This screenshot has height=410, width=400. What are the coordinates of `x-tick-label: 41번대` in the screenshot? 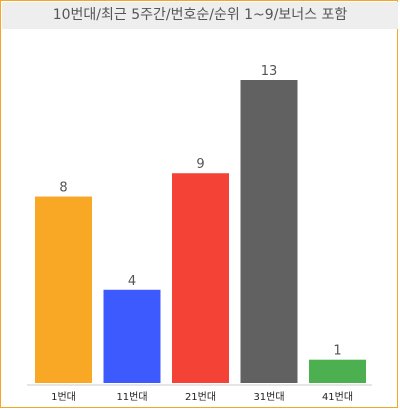 It's located at (337, 397).